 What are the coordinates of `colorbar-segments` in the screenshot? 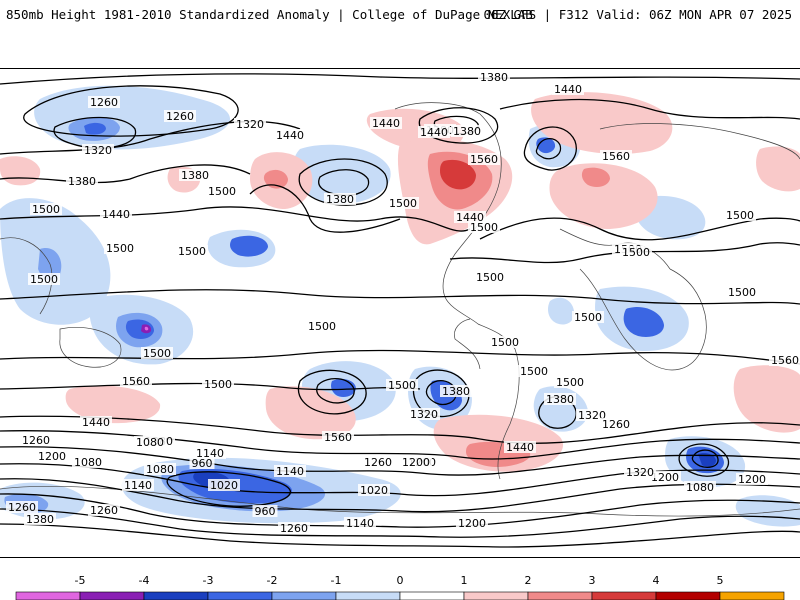 It's located at (400, 595).